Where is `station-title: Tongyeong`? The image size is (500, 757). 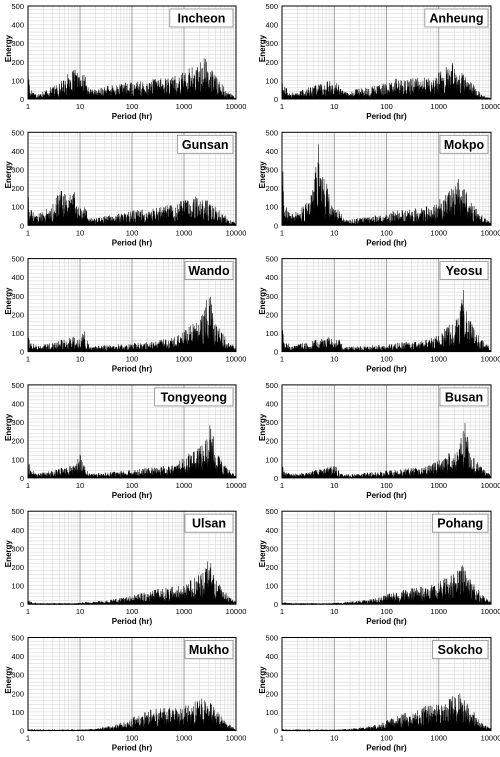
station-title: Tongyeong is located at coordinates (194, 397).